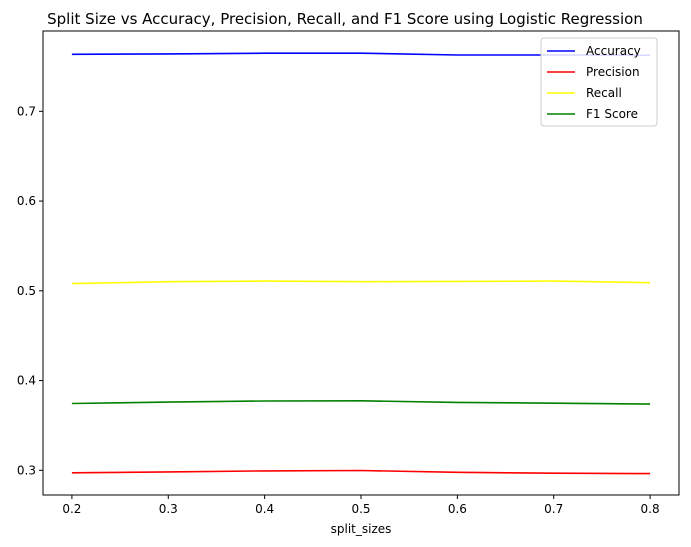 Image resolution: width=691 pixels, height=547 pixels. What do you see at coordinates (613, 72) in the screenshot?
I see `legend-label-precision: Precision` at bounding box center [613, 72].